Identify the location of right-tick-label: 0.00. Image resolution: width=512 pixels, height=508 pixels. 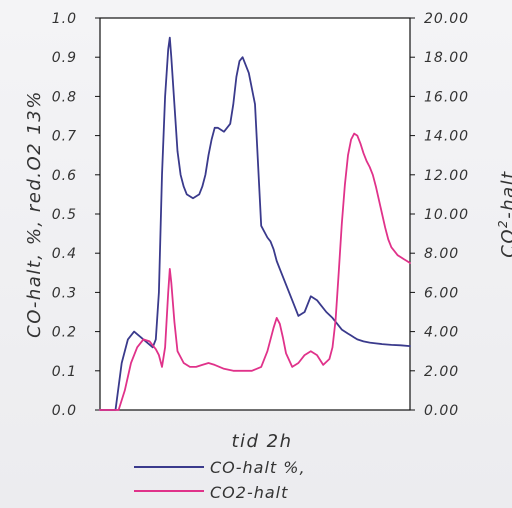
(441, 411).